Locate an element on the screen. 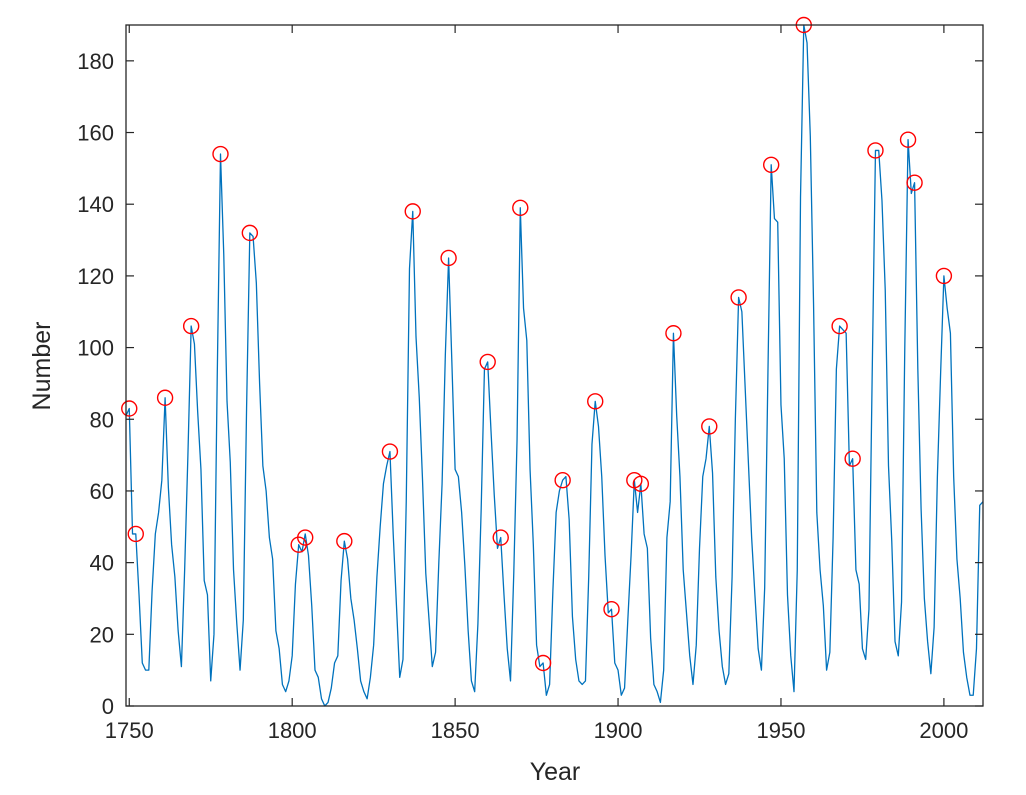 This screenshot has width=1026, height=795. y-tick-label: 40 is located at coordinates (102, 563).